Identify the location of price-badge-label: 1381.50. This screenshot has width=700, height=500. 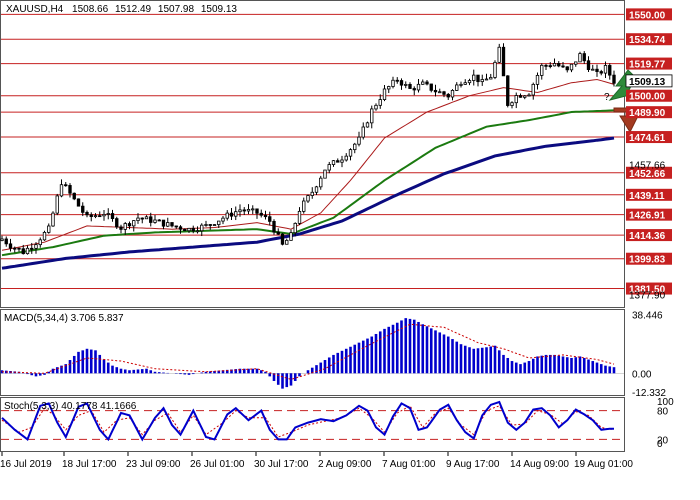
(647, 290).